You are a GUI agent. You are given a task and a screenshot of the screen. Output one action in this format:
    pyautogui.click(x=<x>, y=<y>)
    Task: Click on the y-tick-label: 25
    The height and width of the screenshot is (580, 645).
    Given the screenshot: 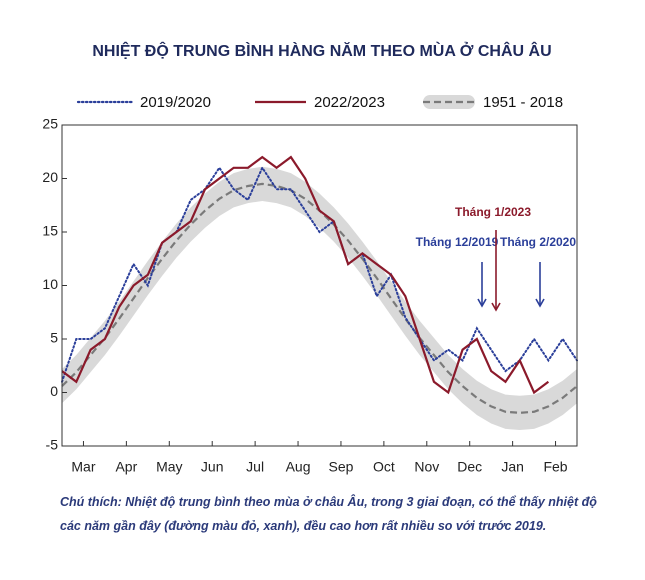 What is the action you would take?
    pyautogui.click(x=50, y=124)
    